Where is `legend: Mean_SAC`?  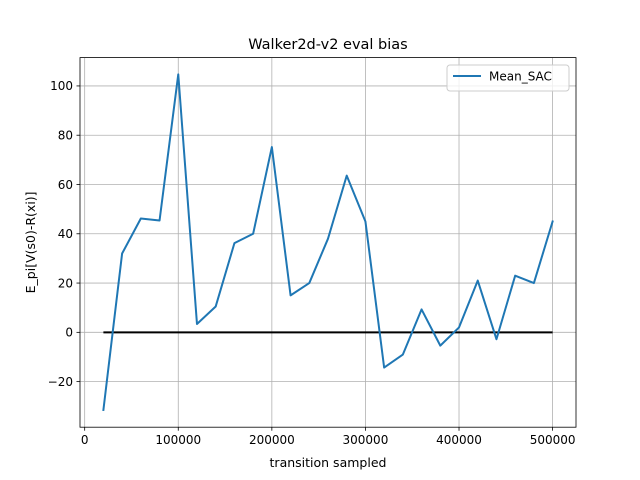
legend: Mean_SAC is located at coordinates (508, 78).